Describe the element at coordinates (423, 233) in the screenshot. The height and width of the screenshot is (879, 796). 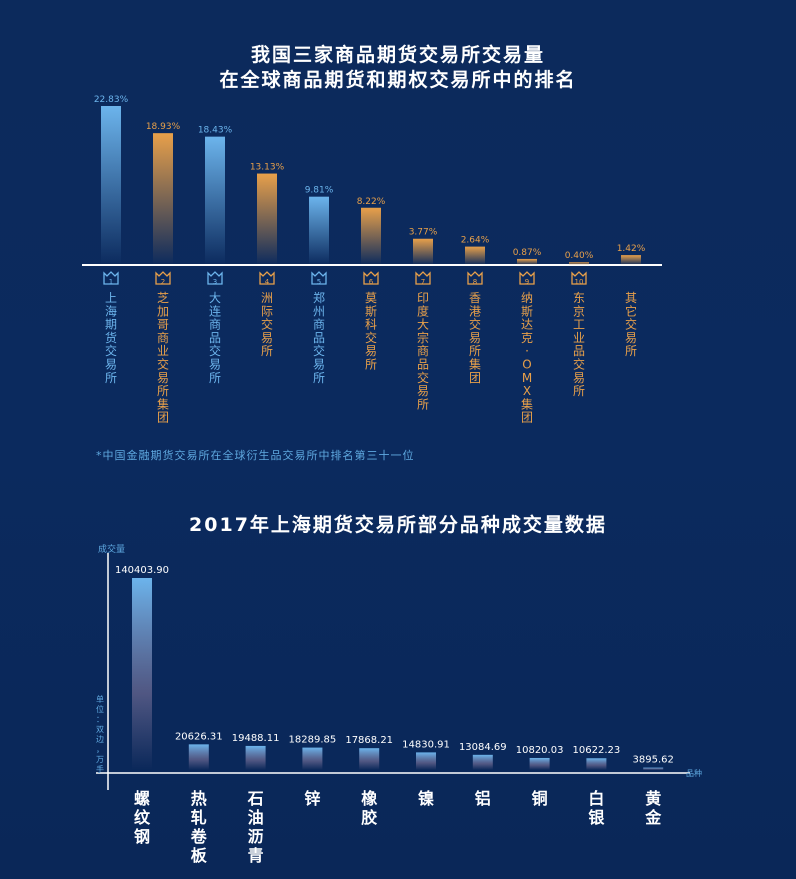
I see `chart1-value-label: 3.77%` at that location.